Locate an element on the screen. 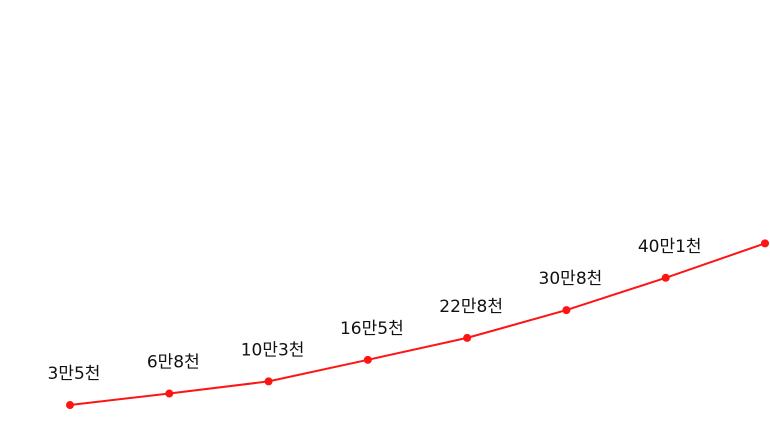  data-label: 16만5천 is located at coordinates (372, 329).